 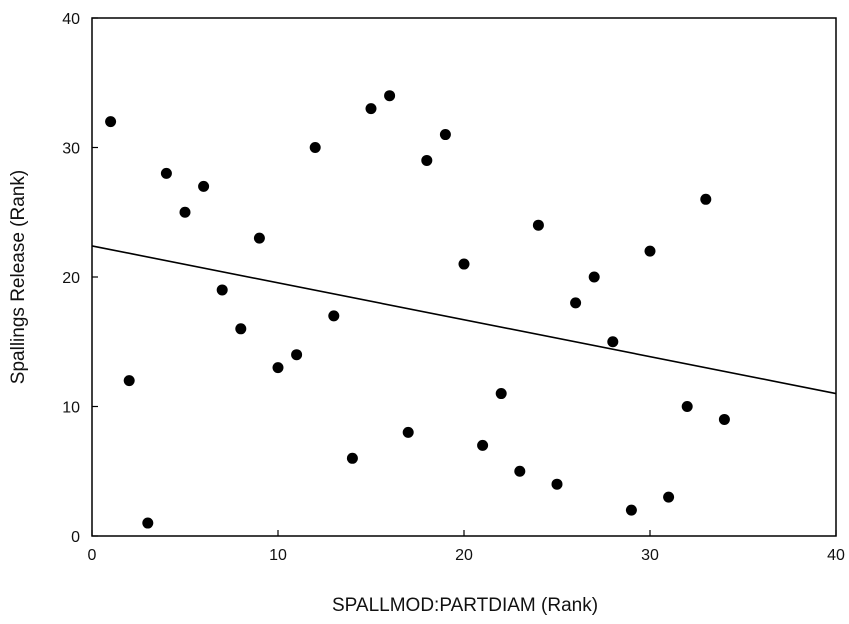 What do you see at coordinates (75, 537) in the screenshot?
I see `y-tick-label: 0` at bounding box center [75, 537].